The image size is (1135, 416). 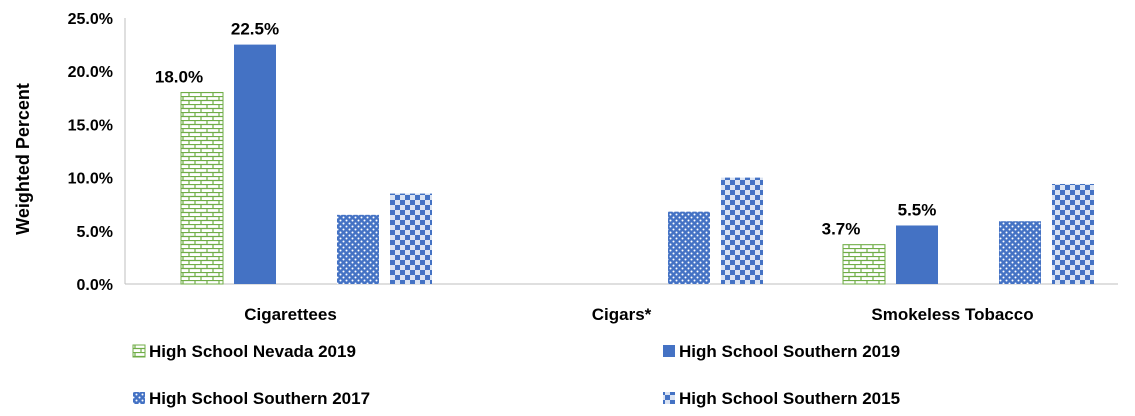 I want to click on y-axis-label: Weighted Percent, so click(x=23, y=159).